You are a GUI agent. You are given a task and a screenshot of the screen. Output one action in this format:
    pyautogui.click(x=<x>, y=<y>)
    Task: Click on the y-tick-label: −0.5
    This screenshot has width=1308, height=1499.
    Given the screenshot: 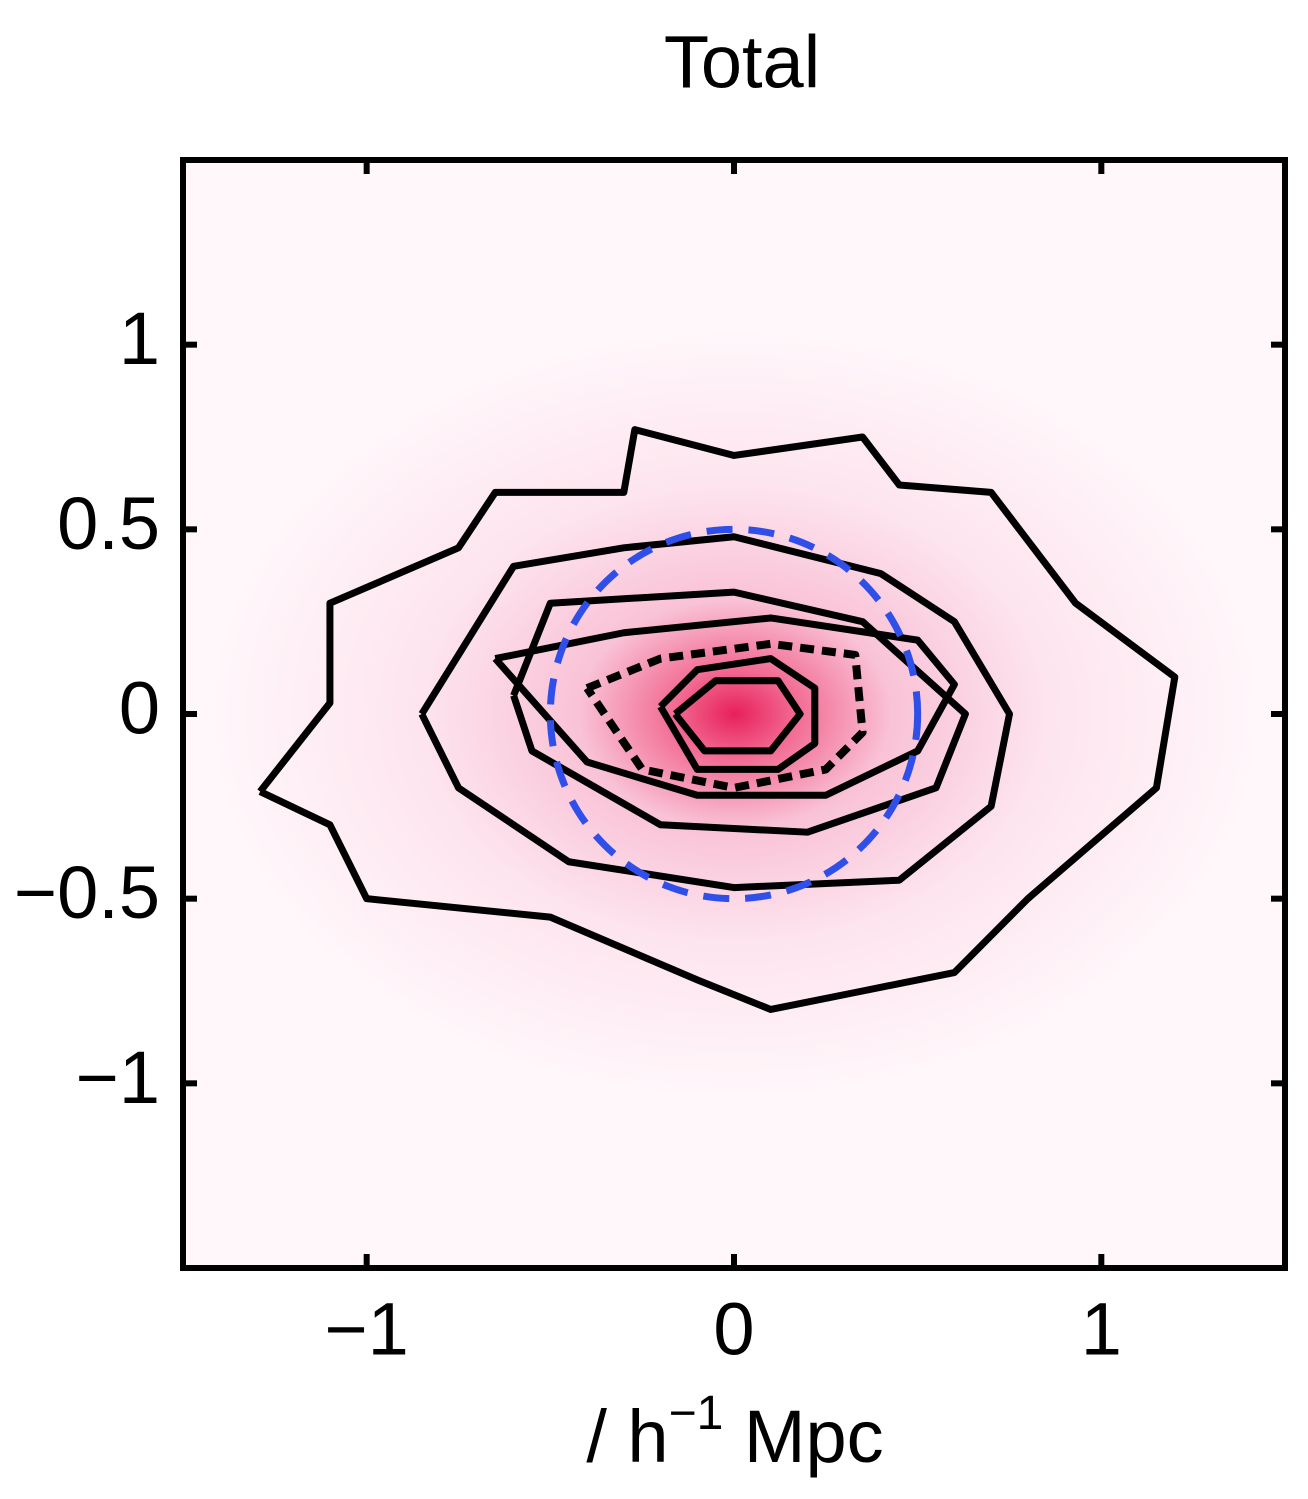 What is the action you would take?
    pyautogui.click(x=87, y=892)
    